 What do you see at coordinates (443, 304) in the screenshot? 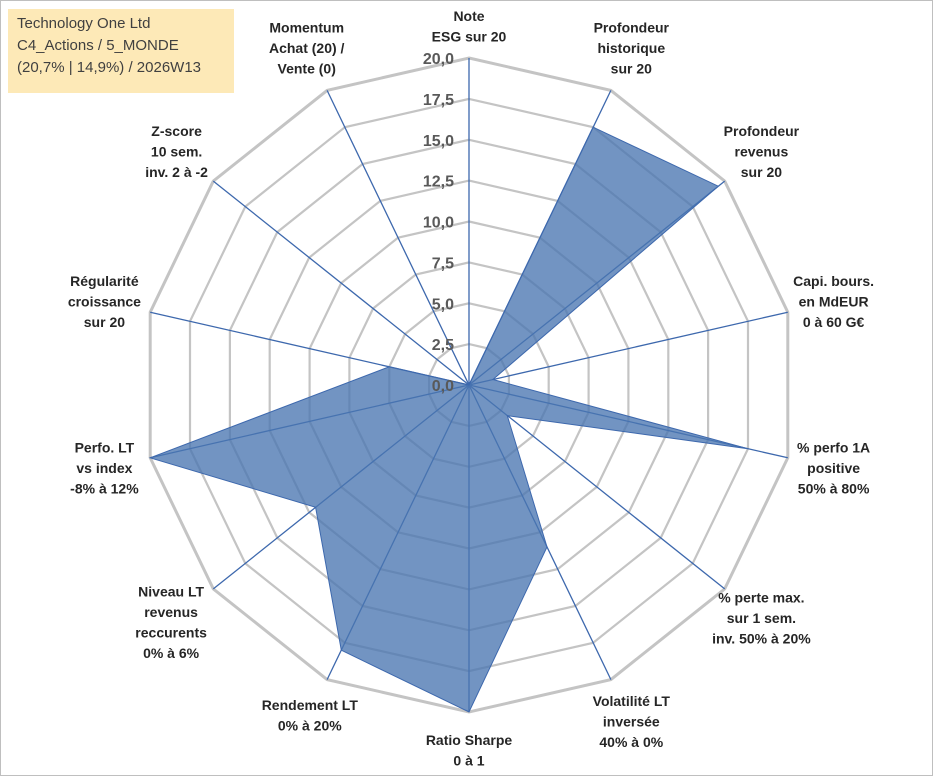
I see `tick-label-2: 5,0` at bounding box center [443, 304].